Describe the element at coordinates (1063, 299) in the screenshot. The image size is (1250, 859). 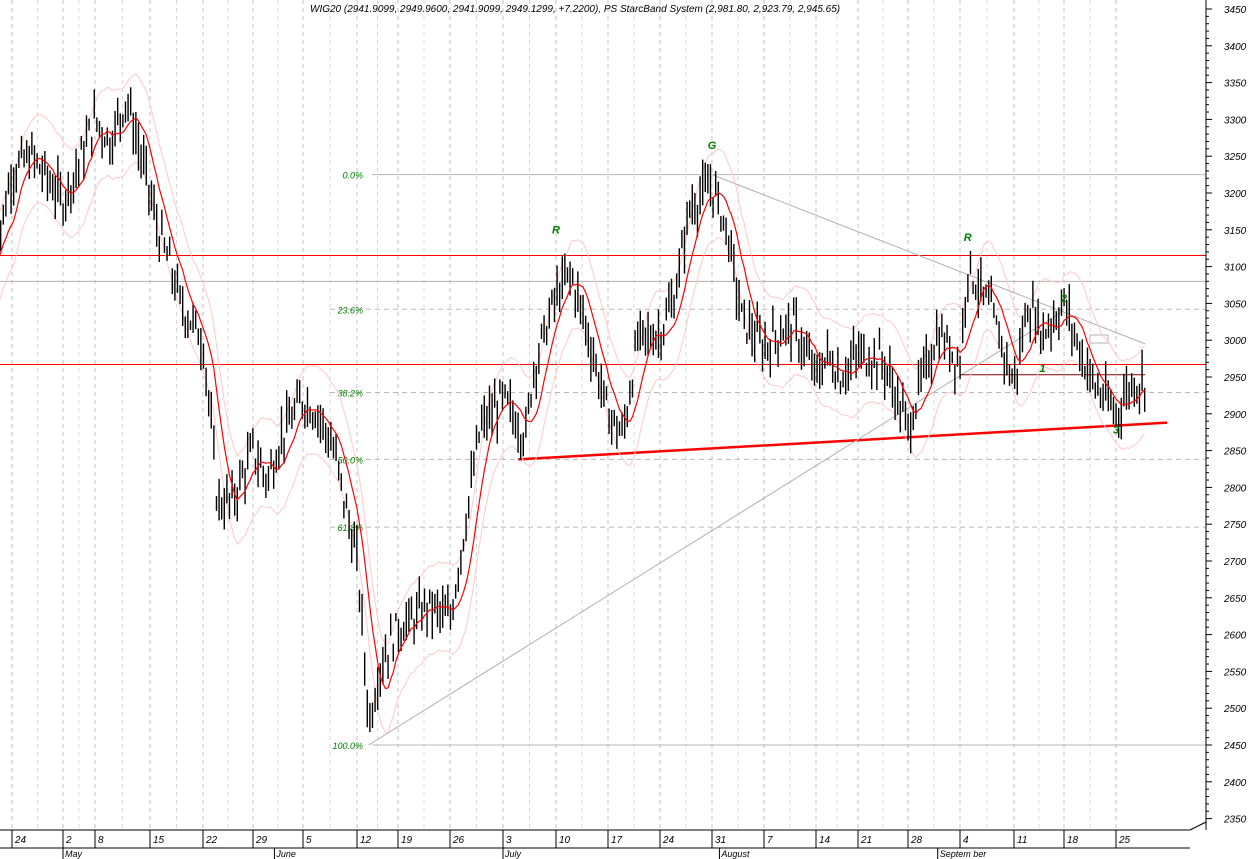
I see `annotation-label: 2` at that location.